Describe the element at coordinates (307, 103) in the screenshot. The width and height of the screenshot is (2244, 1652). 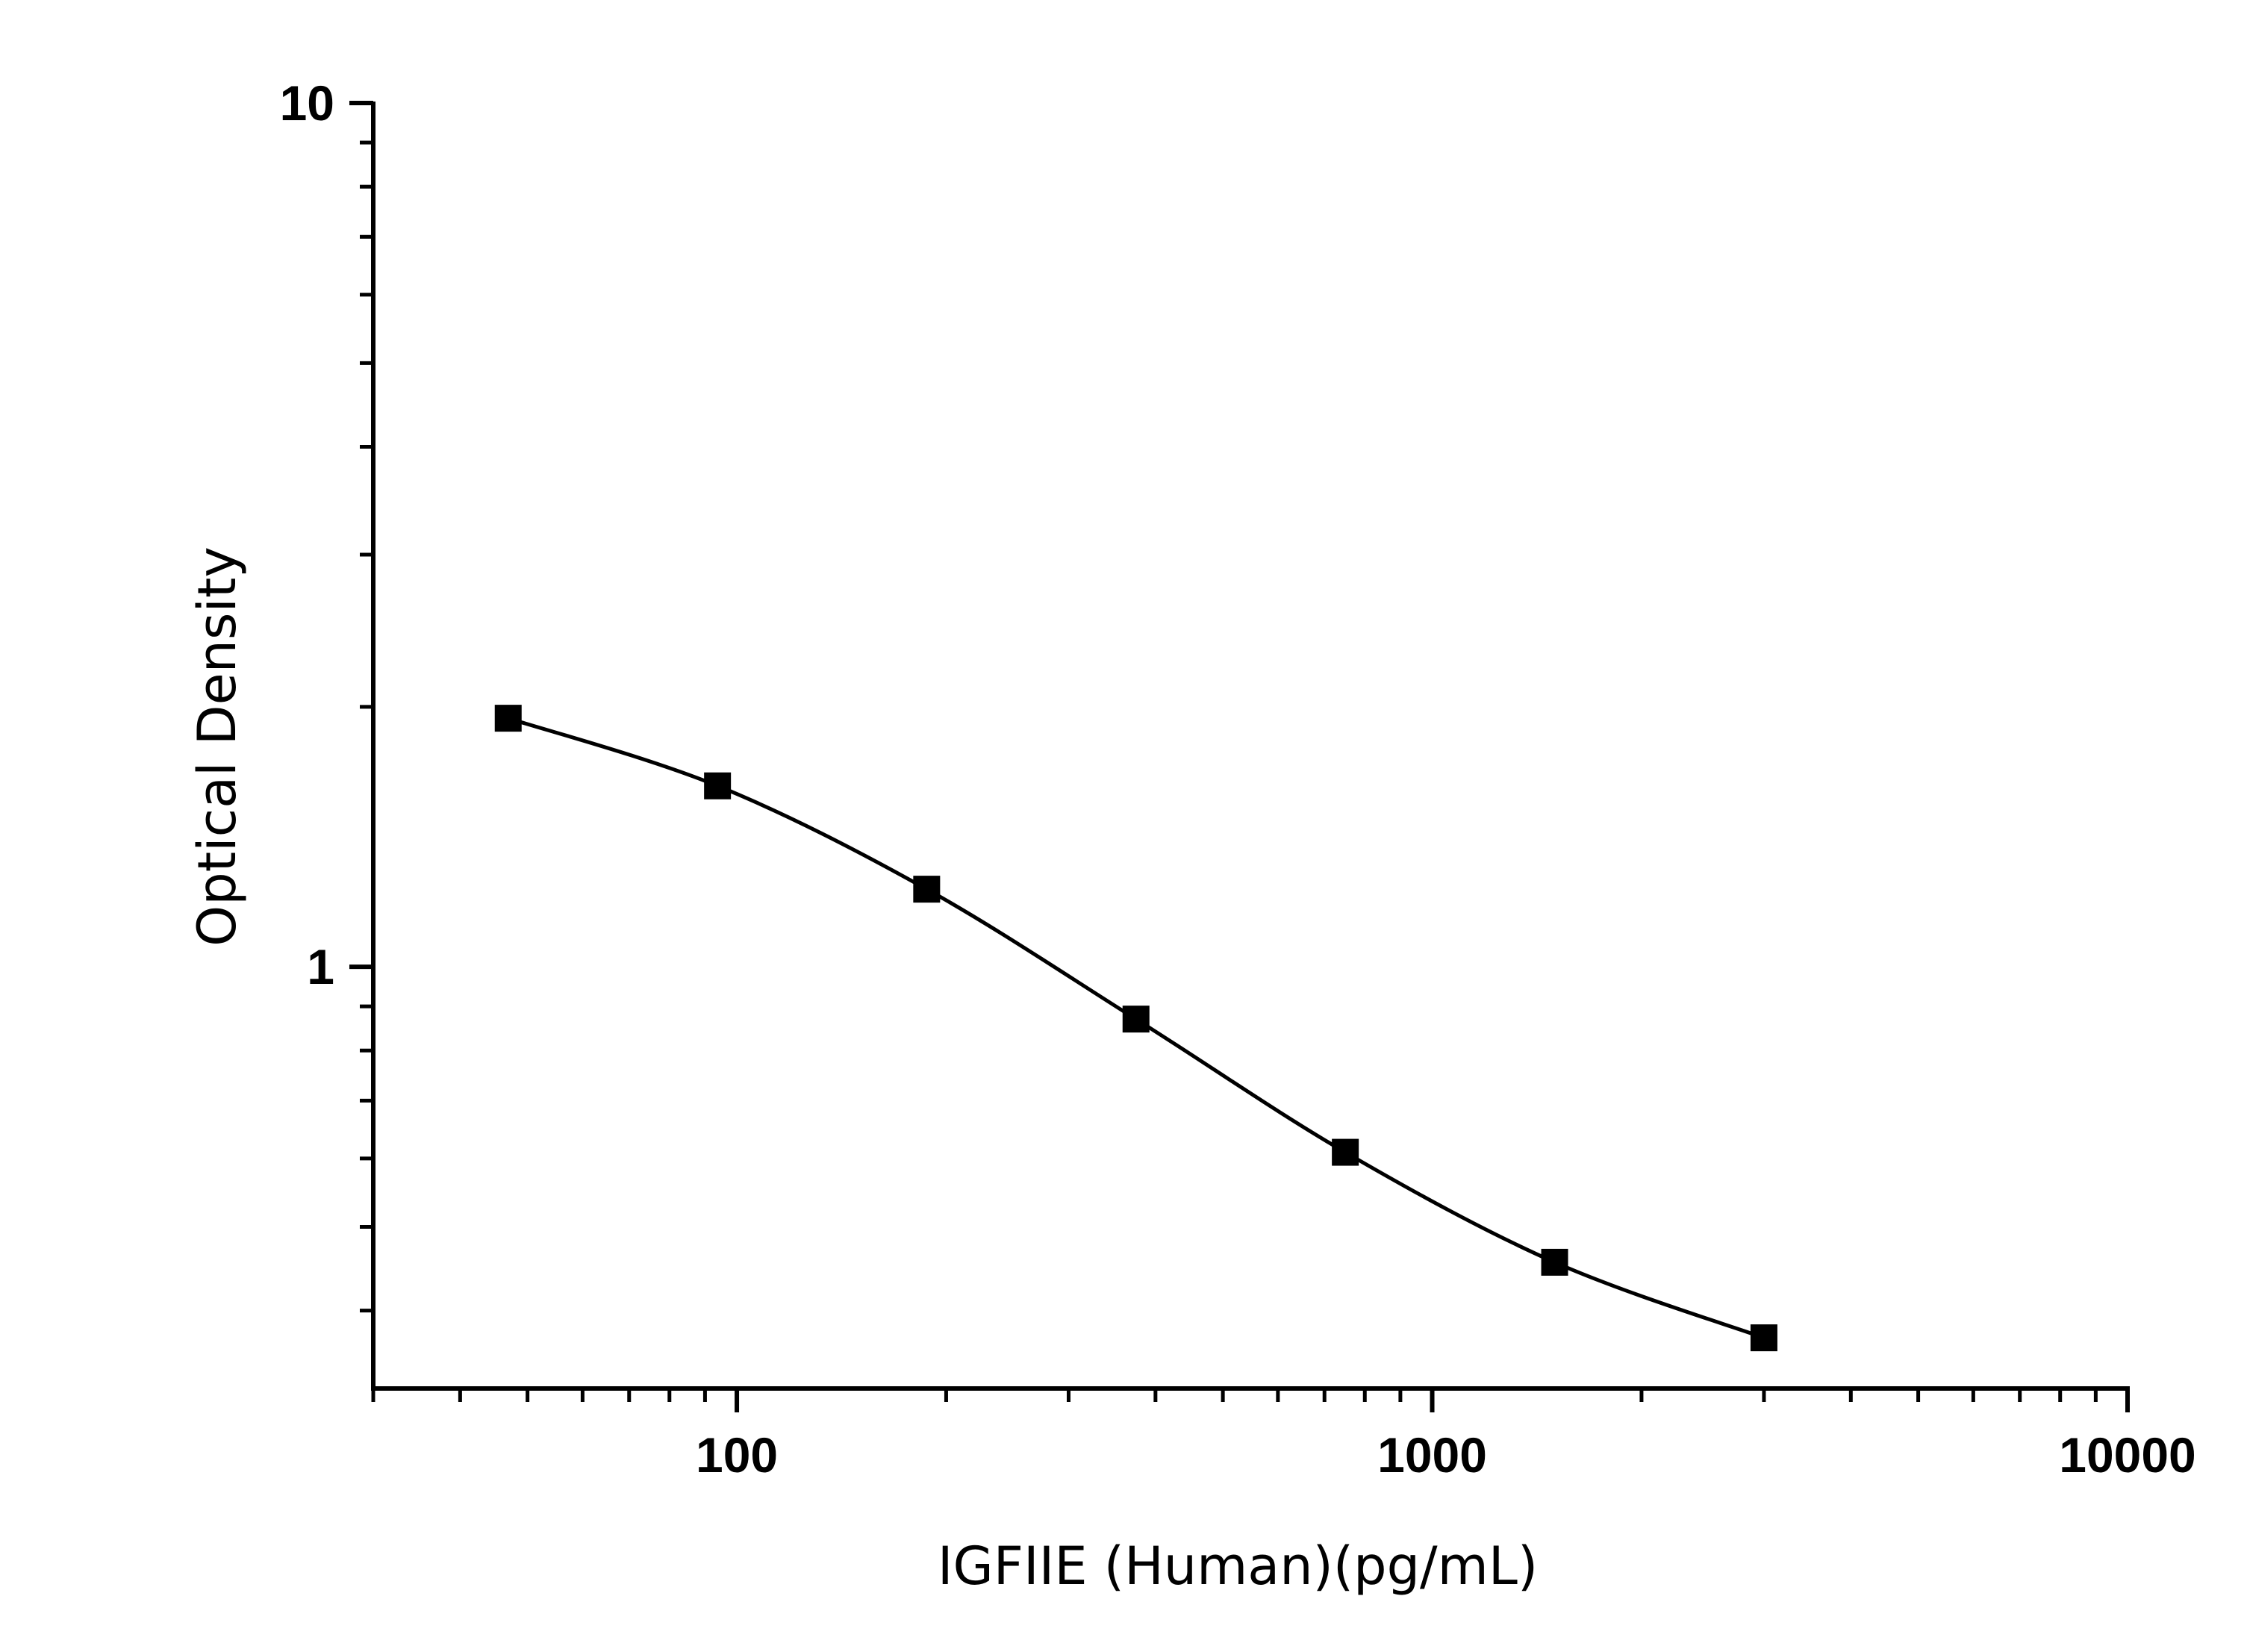
I see `y-tick-label: 10` at that location.